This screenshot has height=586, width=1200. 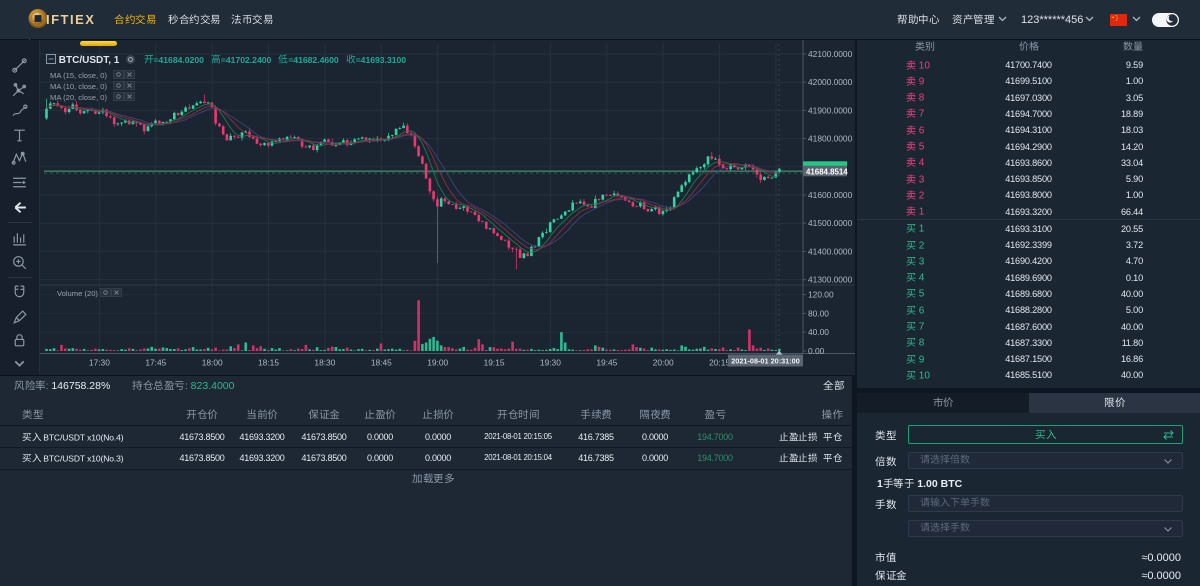 I want to click on svg-text: 41684.8514, so click(x=827, y=171).